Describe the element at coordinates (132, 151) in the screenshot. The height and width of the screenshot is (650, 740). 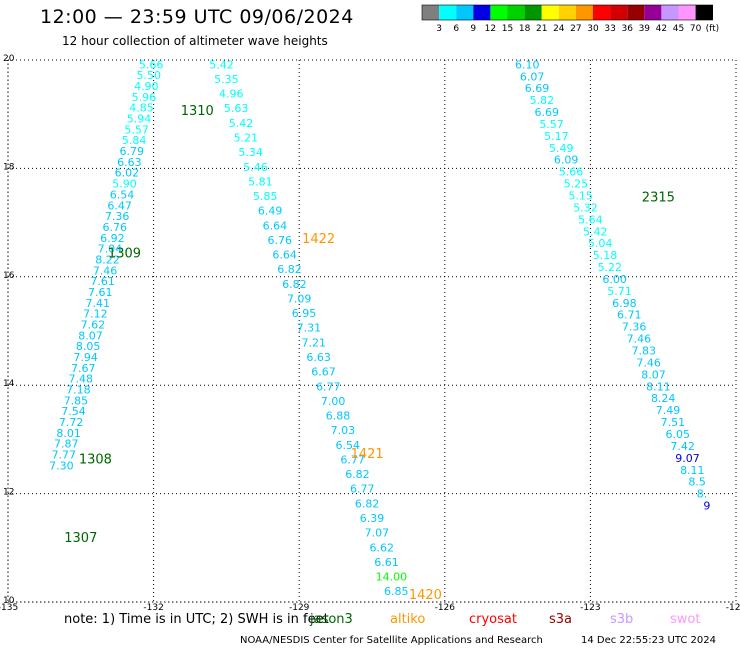
I see `wave-height-label: 6.79` at that location.